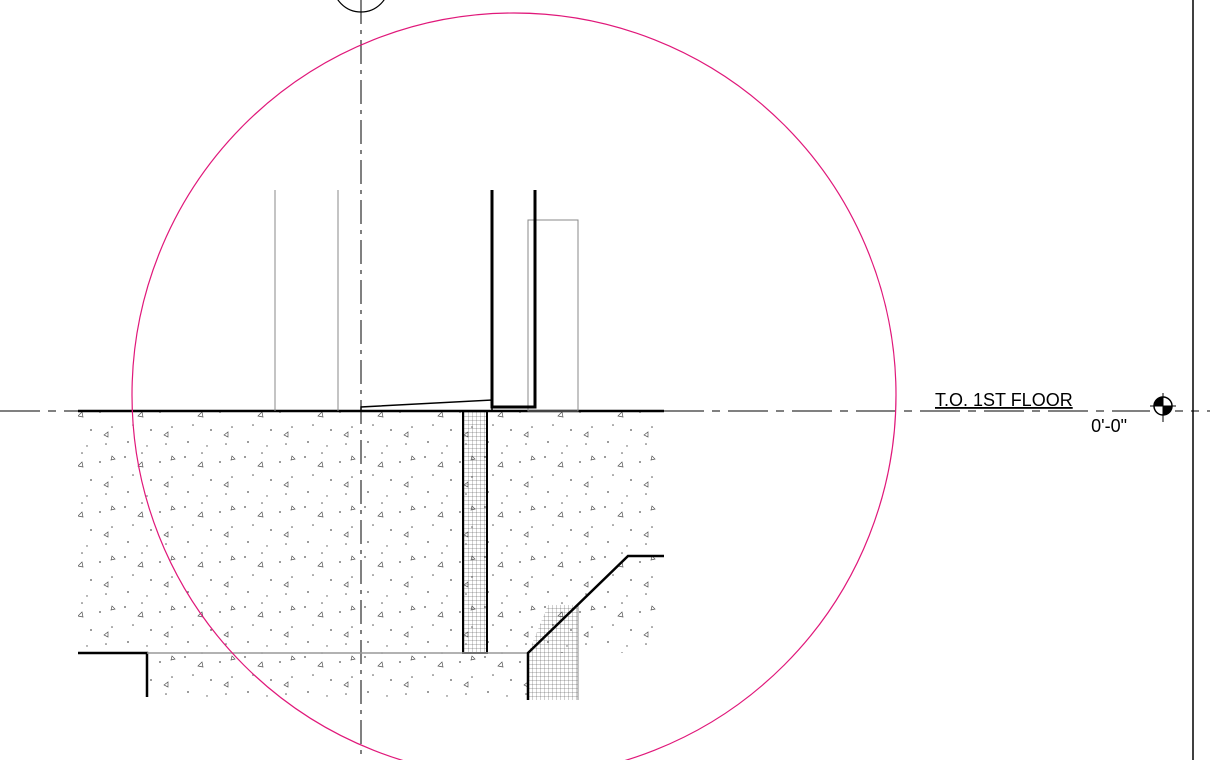 This screenshot has height=760, width=1210. What do you see at coordinates (361, 6) in the screenshot?
I see `grid-bubble` at bounding box center [361, 6].